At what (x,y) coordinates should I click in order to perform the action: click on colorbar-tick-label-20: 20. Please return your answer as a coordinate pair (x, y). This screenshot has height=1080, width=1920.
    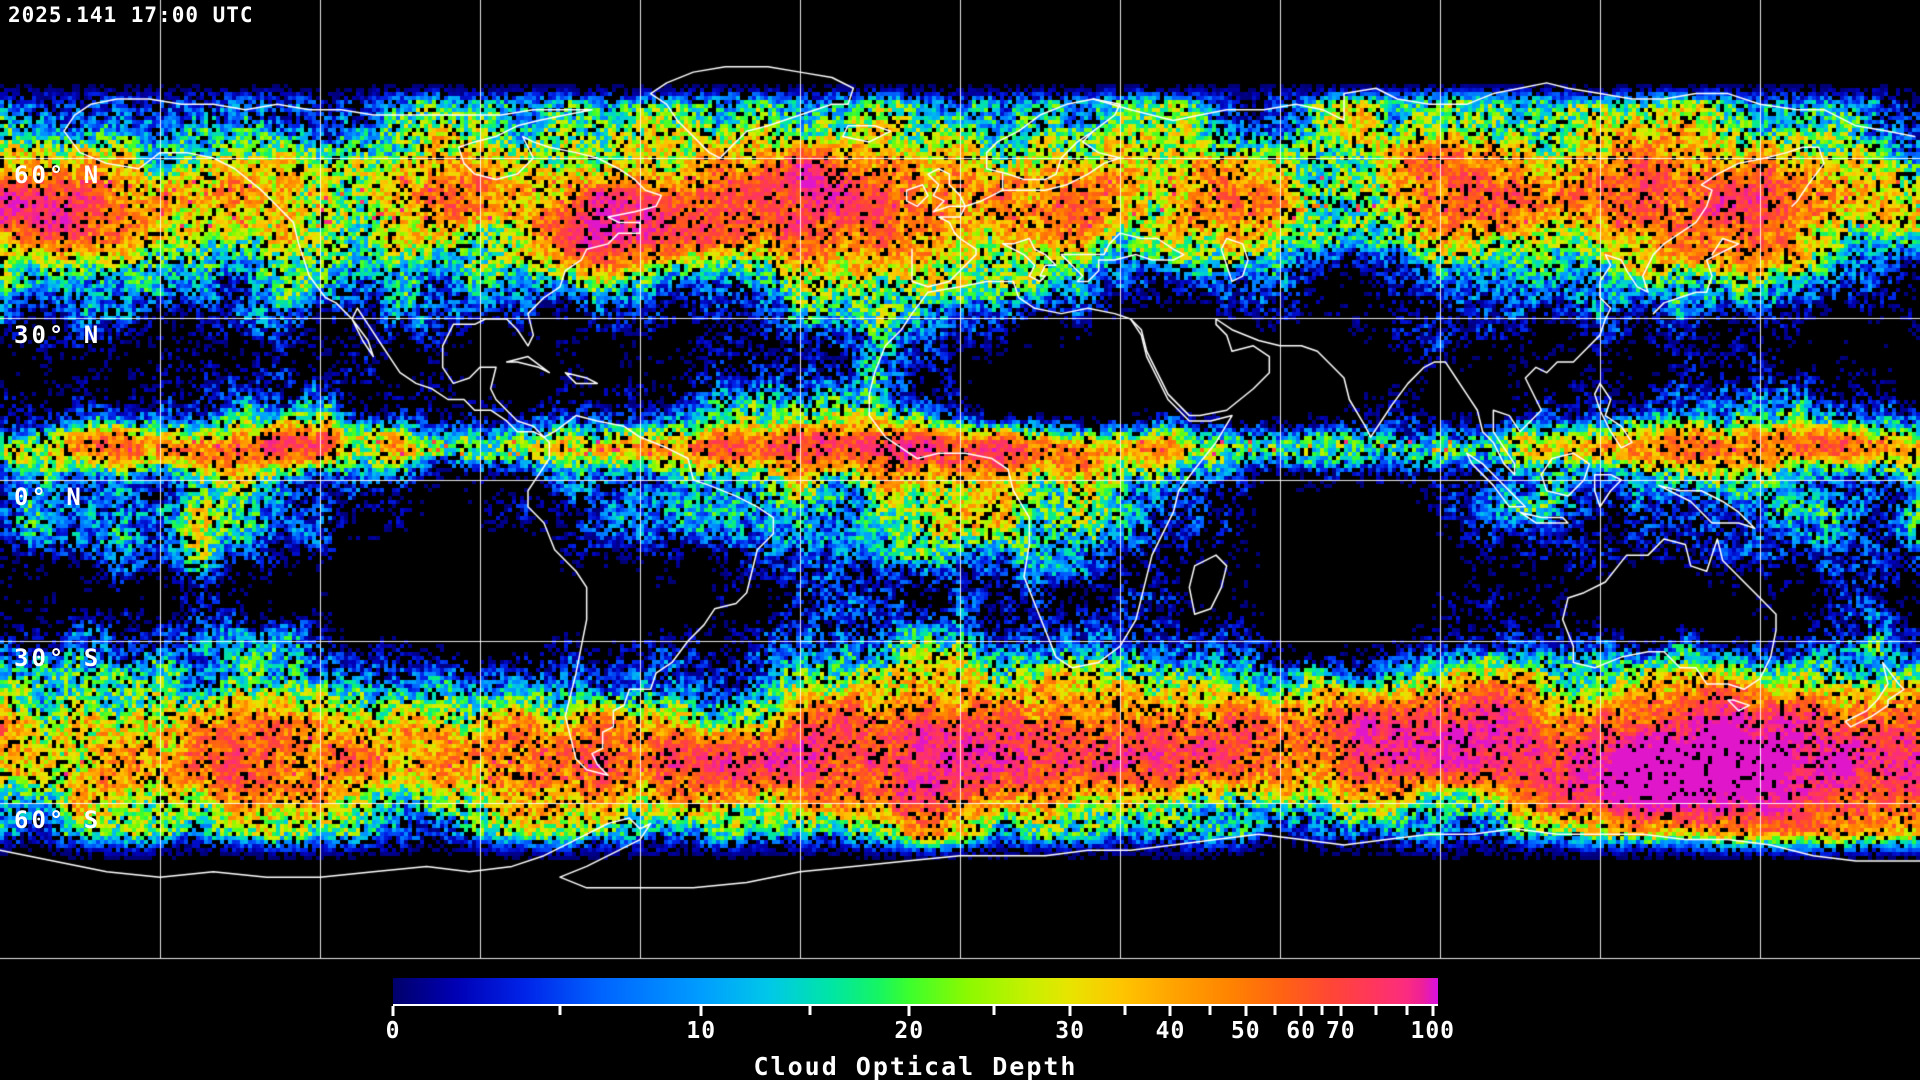
    Looking at the image, I should click on (909, 1031).